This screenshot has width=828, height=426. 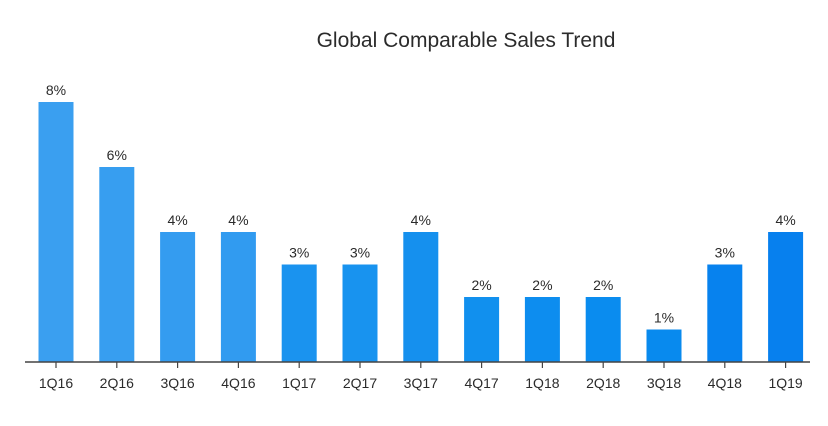 What do you see at coordinates (603, 383) in the screenshot?
I see `x-tick-label-2q18: 2Q18` at bounding box center [603, 383].